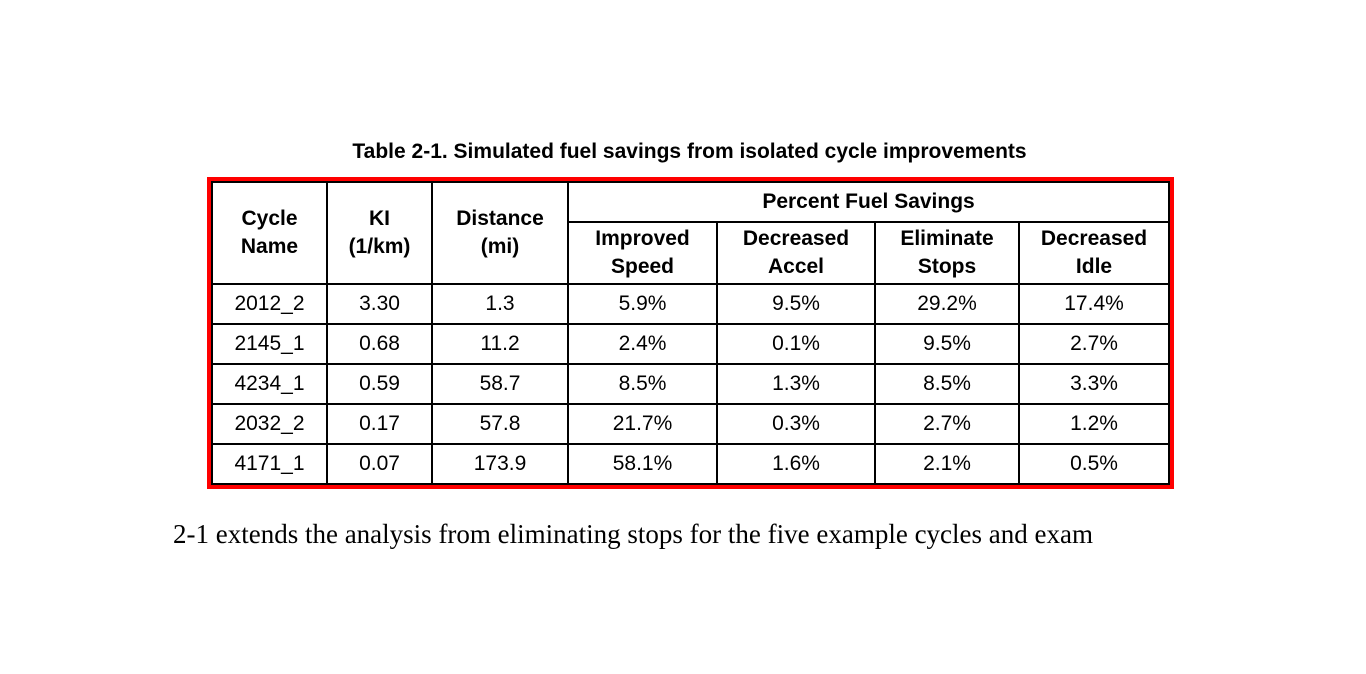 Image resolution: width=1366 pixels, height=674 pixels. Describe the element at coordinates (500, 304) in the screenshot. I see `value-cell: 1.3` at that location.